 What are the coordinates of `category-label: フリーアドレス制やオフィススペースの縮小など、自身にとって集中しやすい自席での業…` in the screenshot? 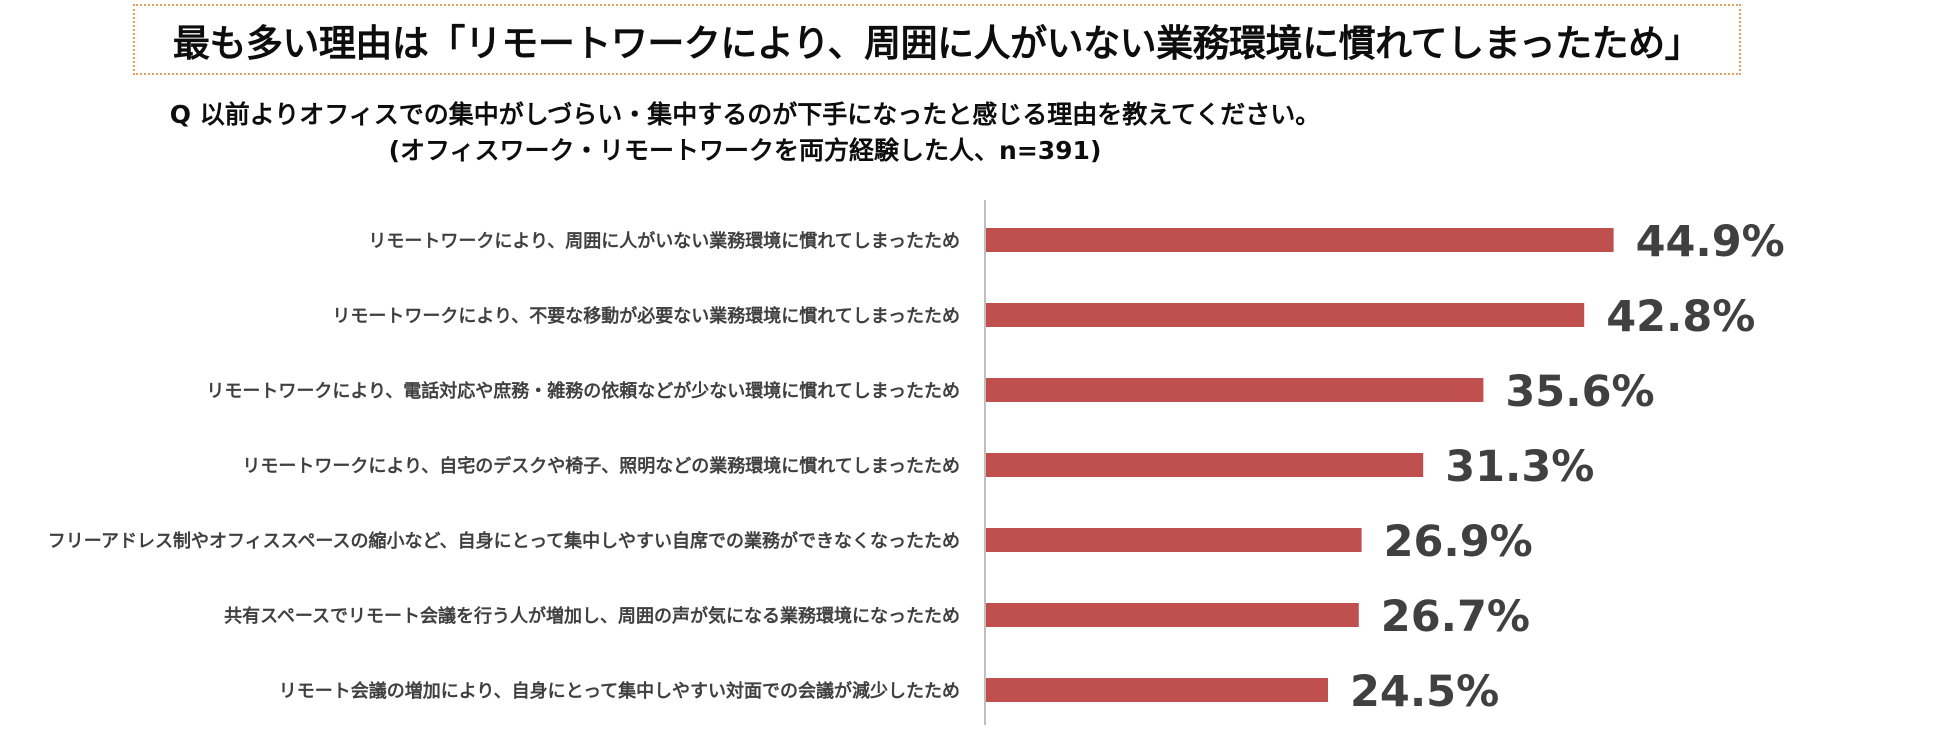 It's located at (504, 541).